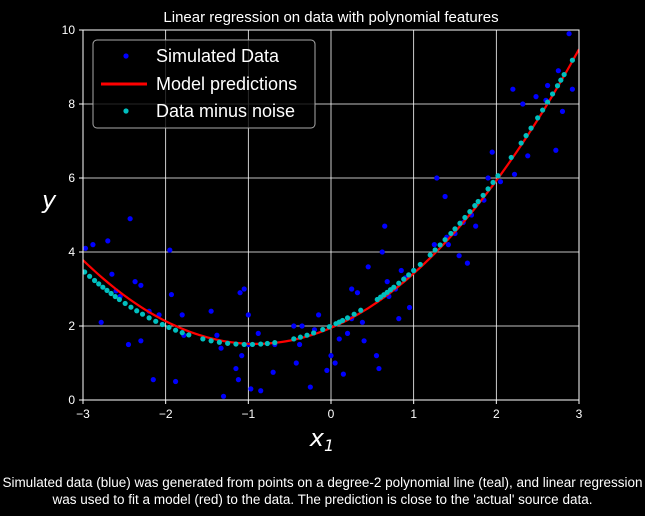  Describe the element at coordinates (71, 104) in the screenshot. I see `y-tick-label: 8` at that location.